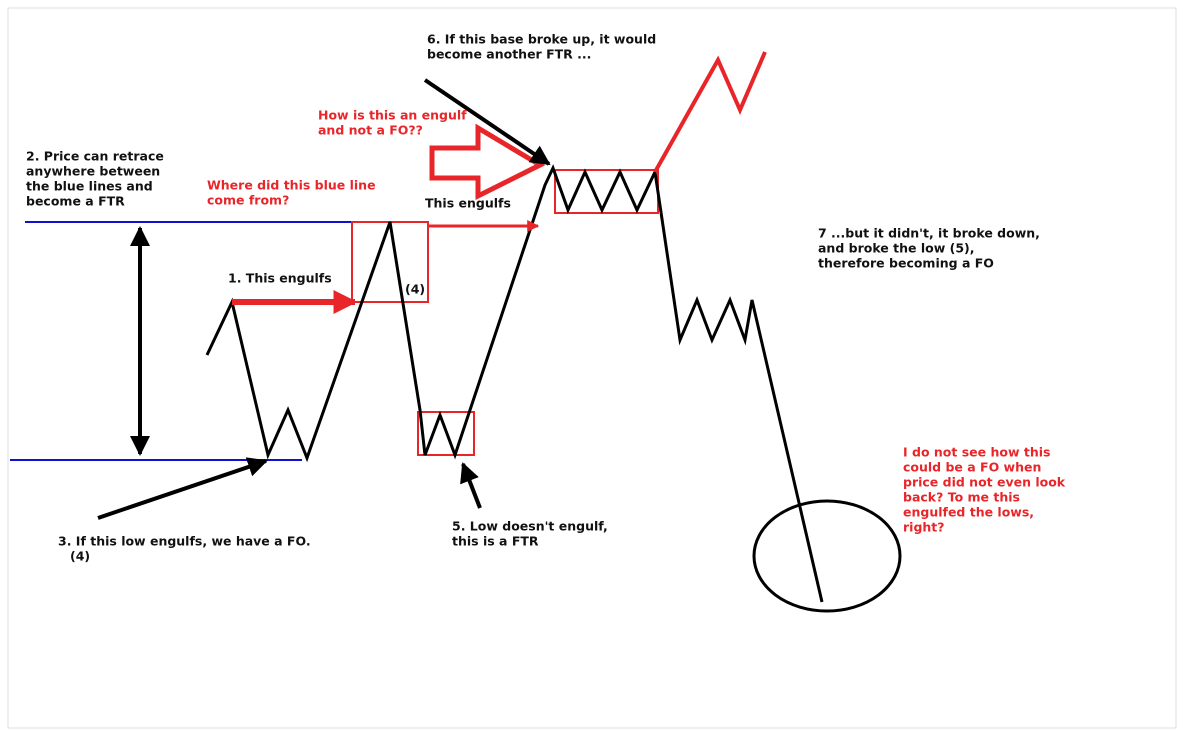 The height and width of the screenshot is (731, 1184). I want to click on outline-arrow, so click(487, 162).